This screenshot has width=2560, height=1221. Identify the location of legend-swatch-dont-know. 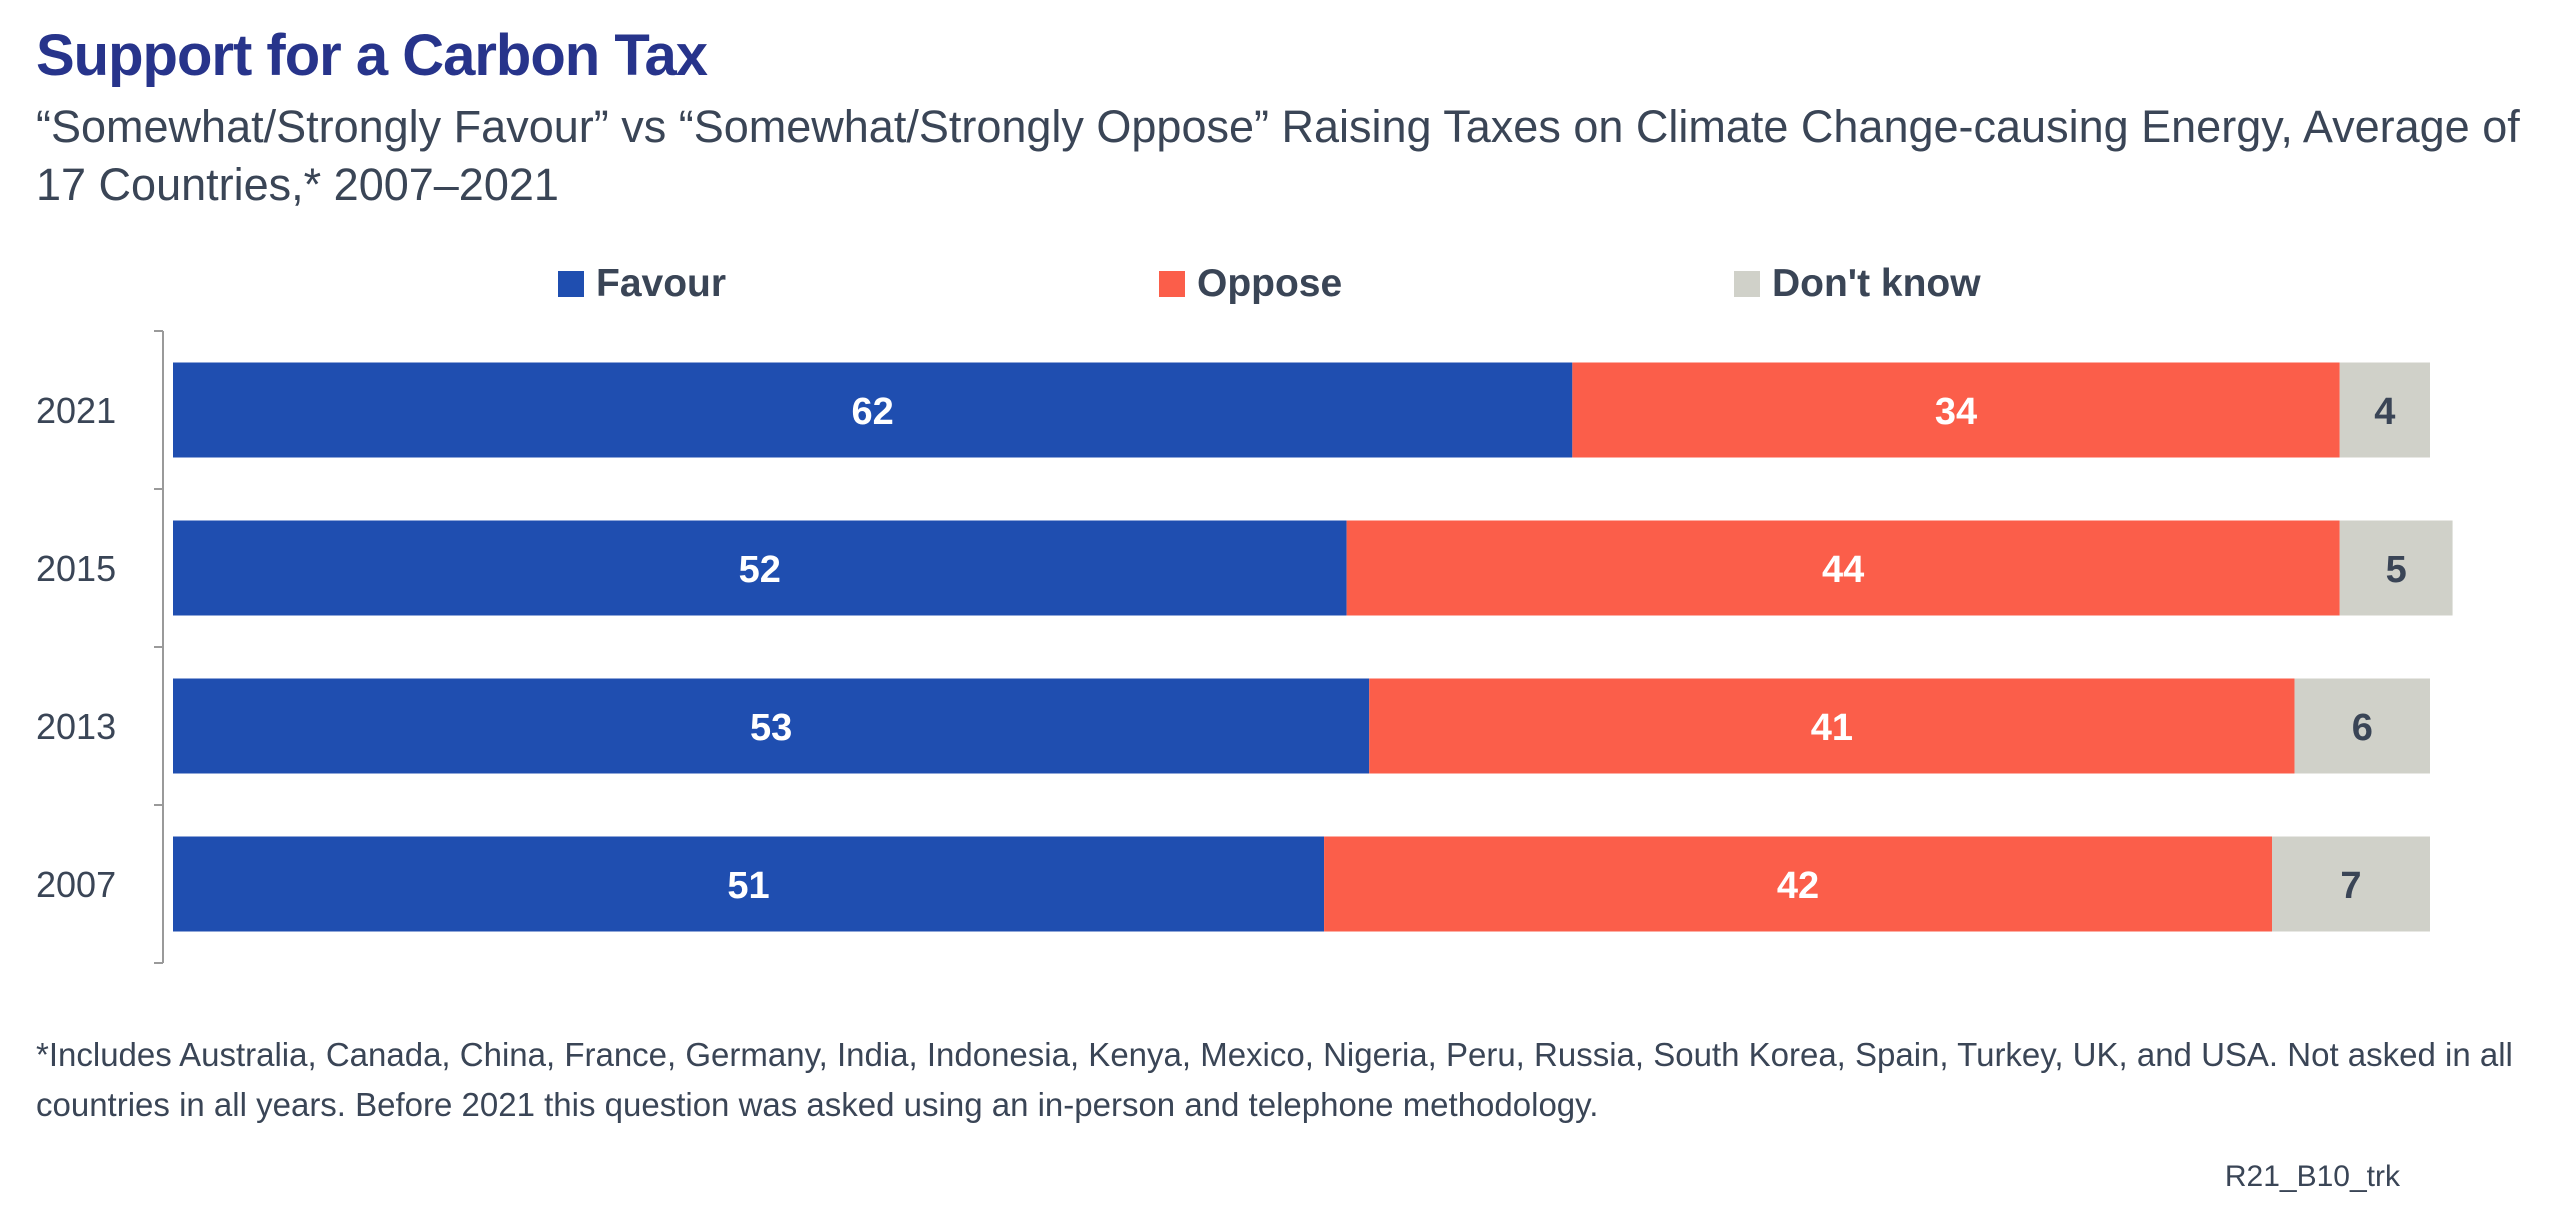
(1747, 284).